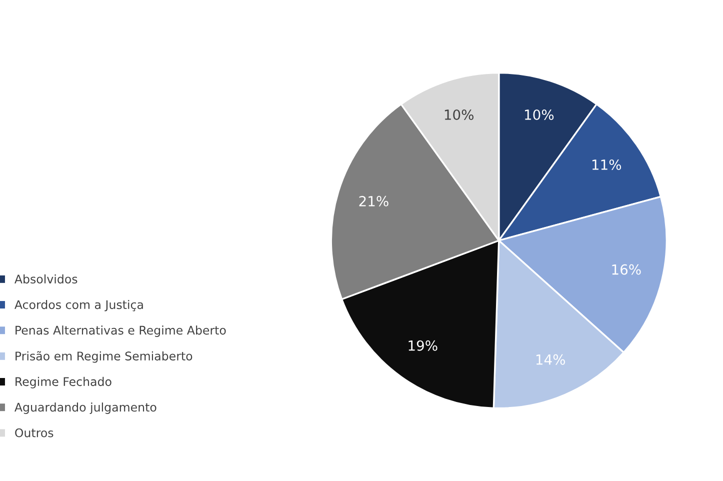 The width and height of the screenshot is (723, 481). What do you see at coordinates (78, 306) in the screenshot?
I see `legend-label: Acordos com a Justiça` at bounding box center [78, 306].